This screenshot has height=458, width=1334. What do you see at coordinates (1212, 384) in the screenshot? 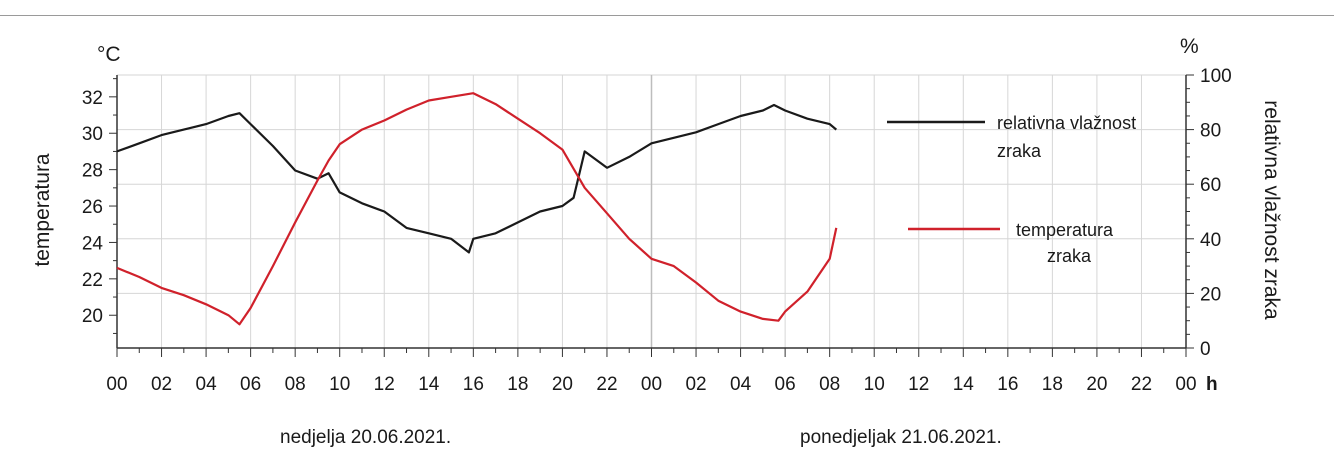
I see `x-axis-unit: h` at bounding box center [1212, 384].